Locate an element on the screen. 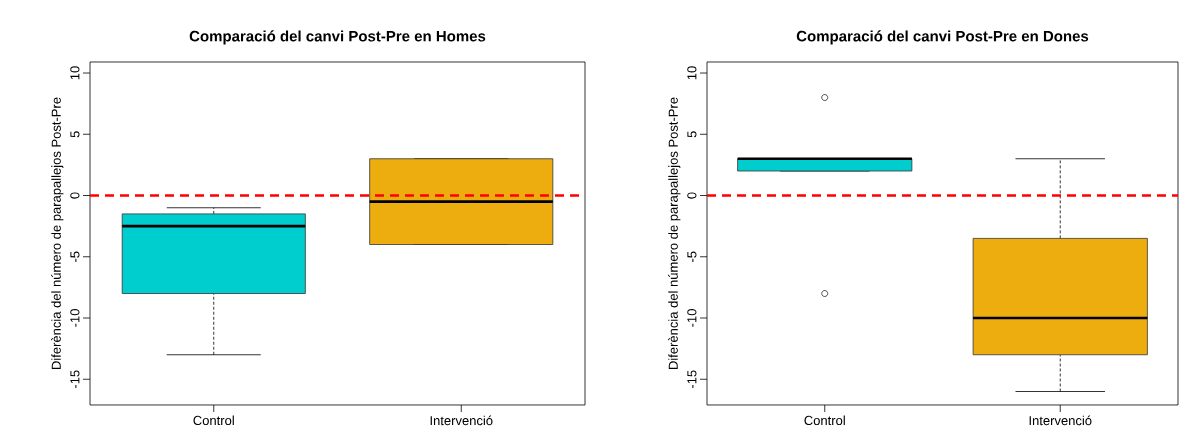  chart-title: Comparació del canvi Post-Pre en Dones is located at coordinates (942, 37).